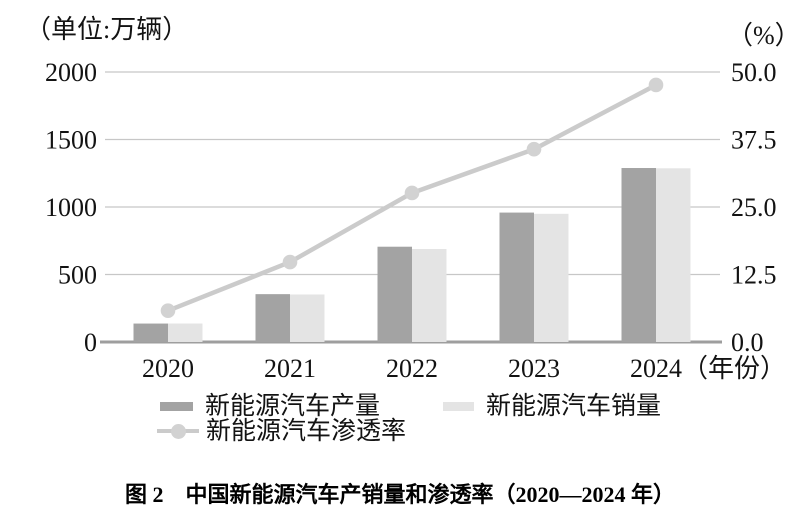 The image size is (800, 526). What do you see at coordinates (534, 368) in the screenshot?
I see `x-tick-label: 2023` at bounding box center [534, 368].